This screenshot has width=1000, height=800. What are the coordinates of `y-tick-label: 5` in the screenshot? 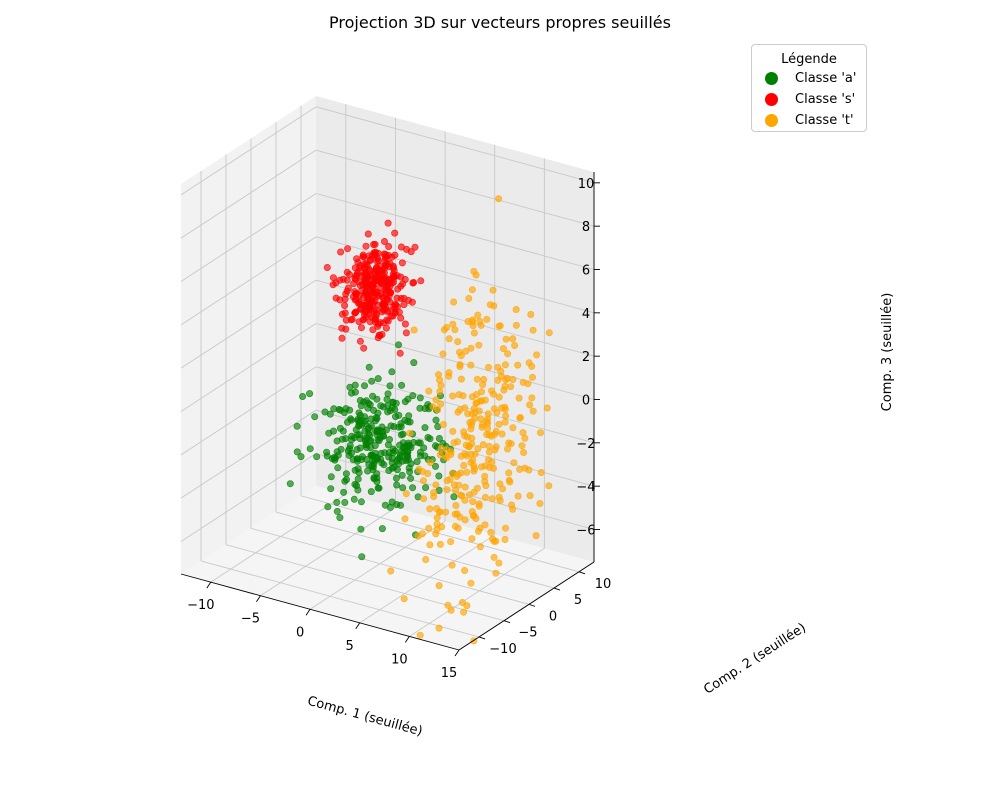 It's located at (578, 600).